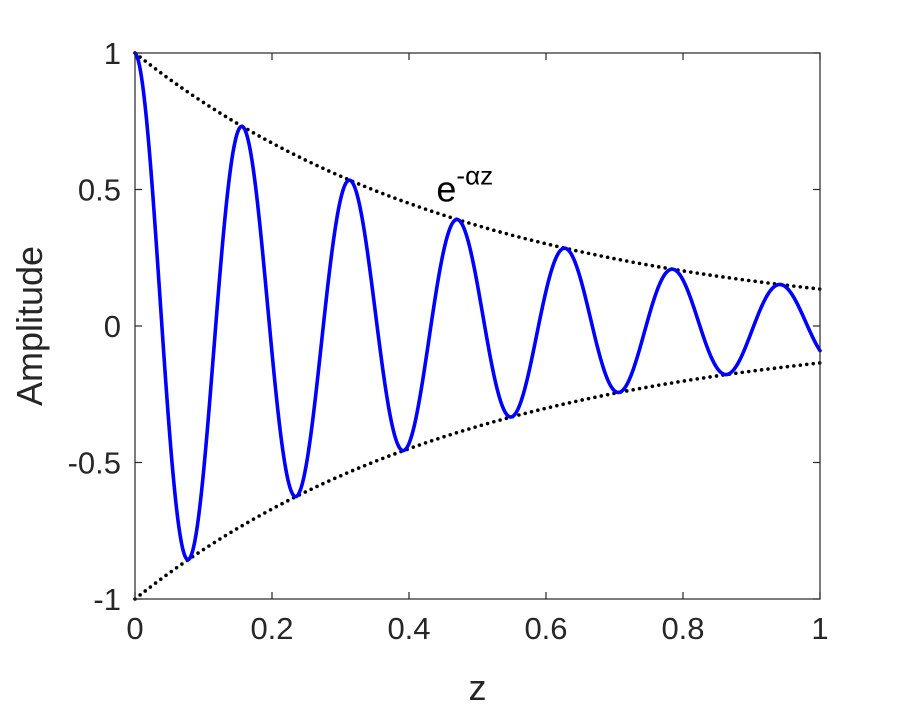 The image size is (906, 713). What do you see at coordinates (474, 176) in the screenshot?
I see `annotation-exponent: -αz` at bounding box center [474, 176].